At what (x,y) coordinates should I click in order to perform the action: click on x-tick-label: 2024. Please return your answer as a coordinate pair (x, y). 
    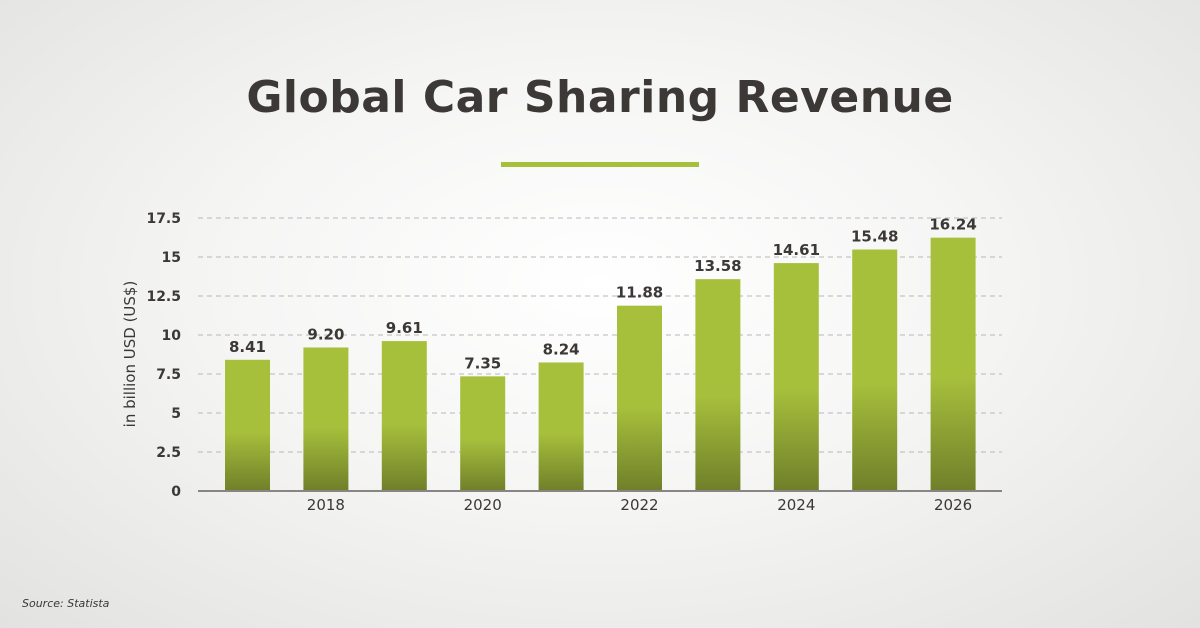
    Looking at the image, I should click on (796, 505).